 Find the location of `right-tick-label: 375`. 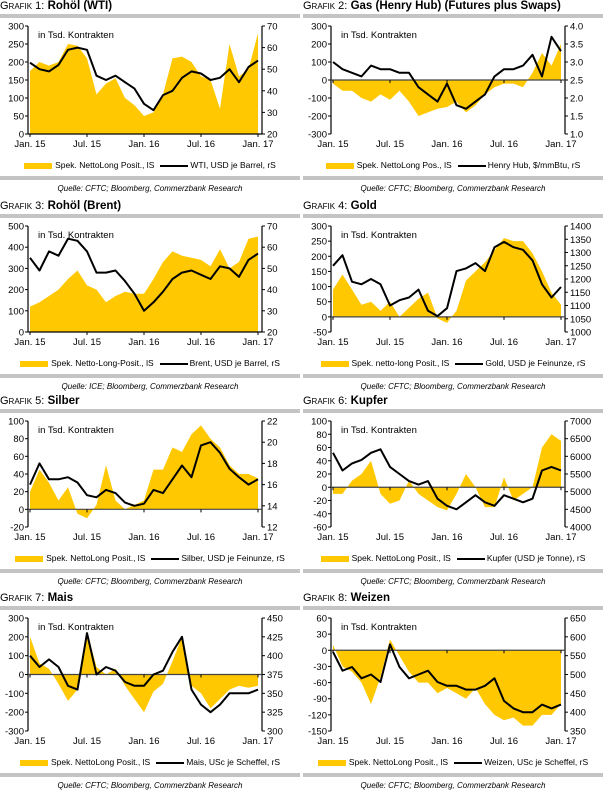

right-tick-label: 375 is located at coordinates (275, 675).